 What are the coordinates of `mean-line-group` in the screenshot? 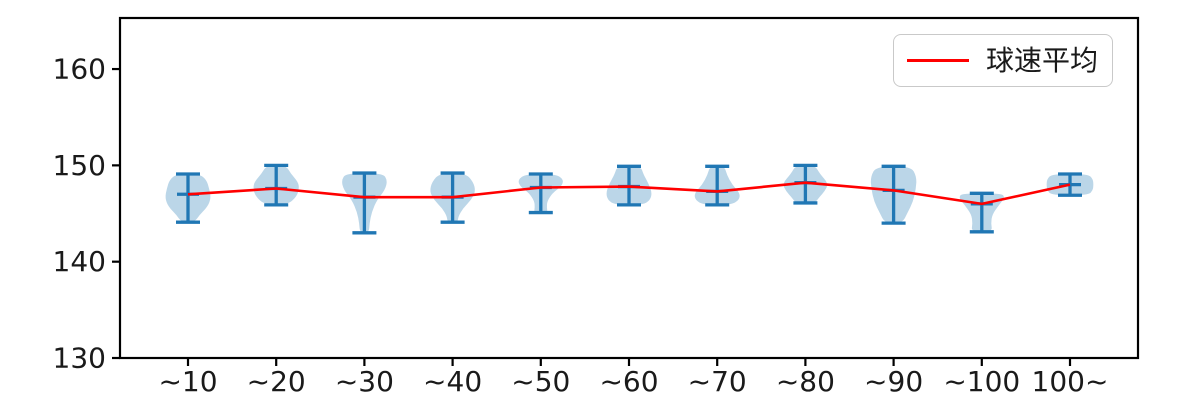 It's located at (629, 193).